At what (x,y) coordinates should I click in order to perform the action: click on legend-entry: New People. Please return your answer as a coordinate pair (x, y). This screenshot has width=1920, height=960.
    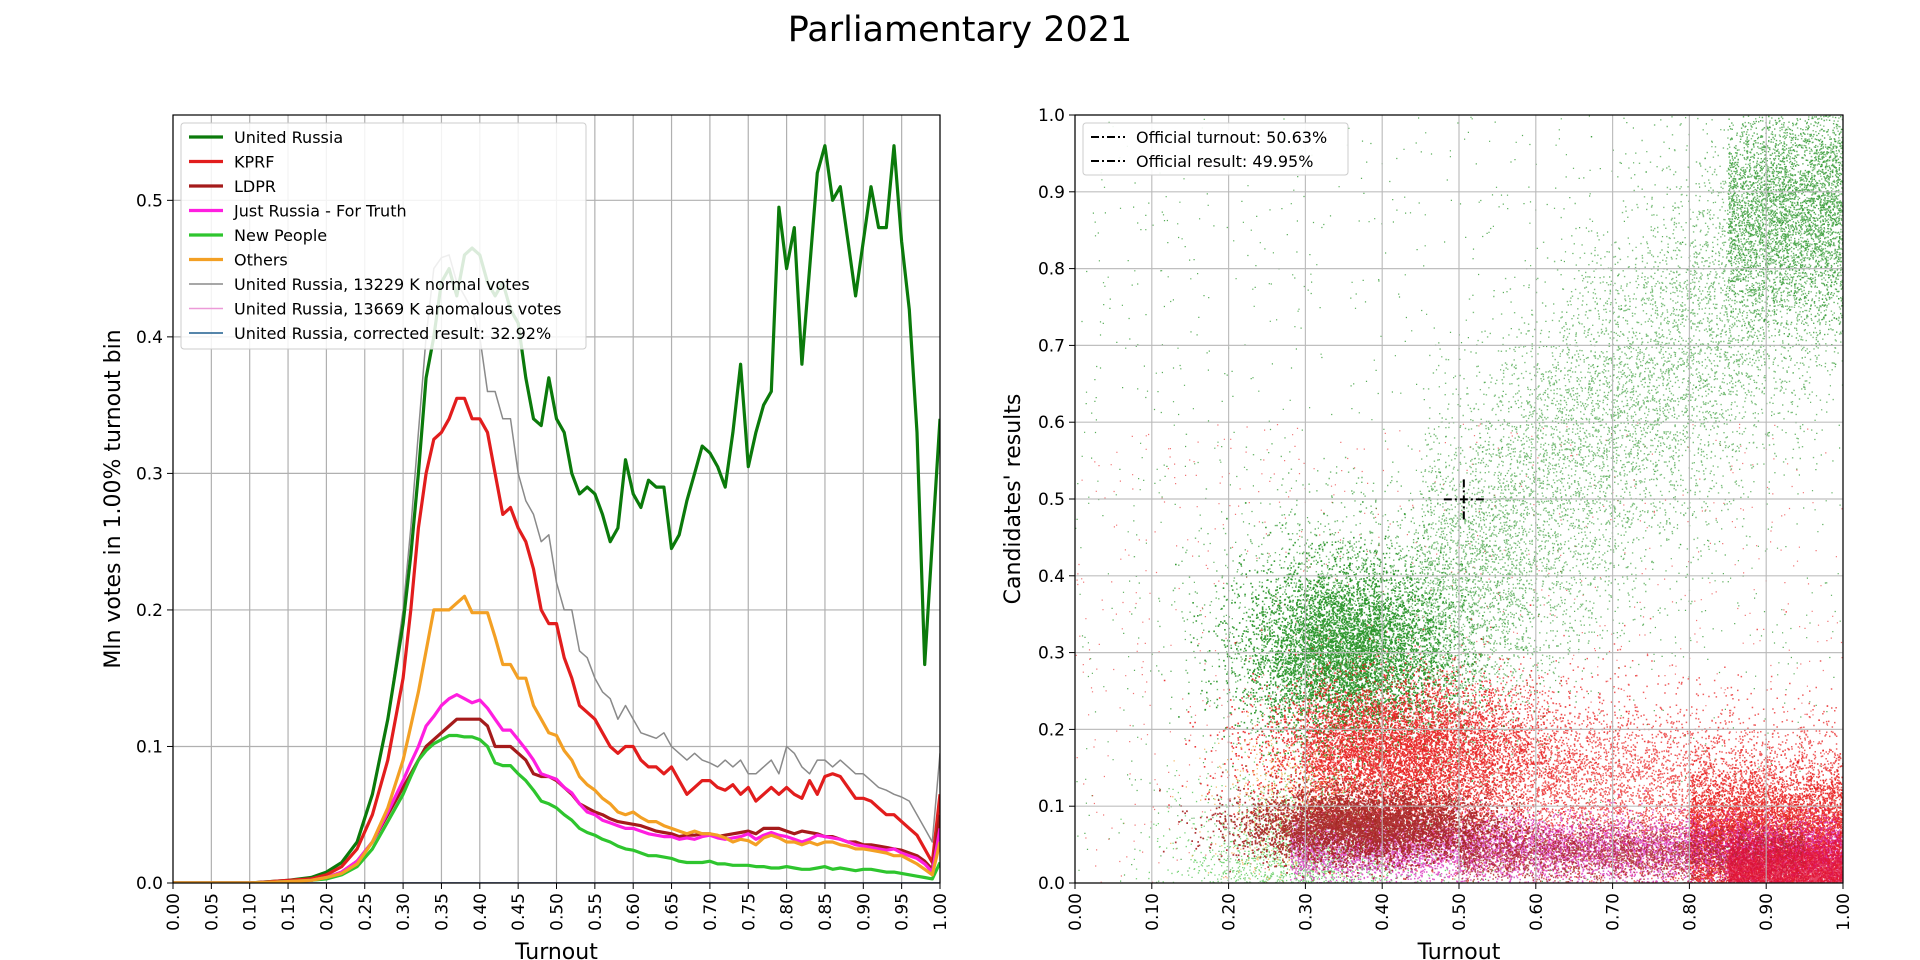
    Looking at the image, I should click on (280, 235).